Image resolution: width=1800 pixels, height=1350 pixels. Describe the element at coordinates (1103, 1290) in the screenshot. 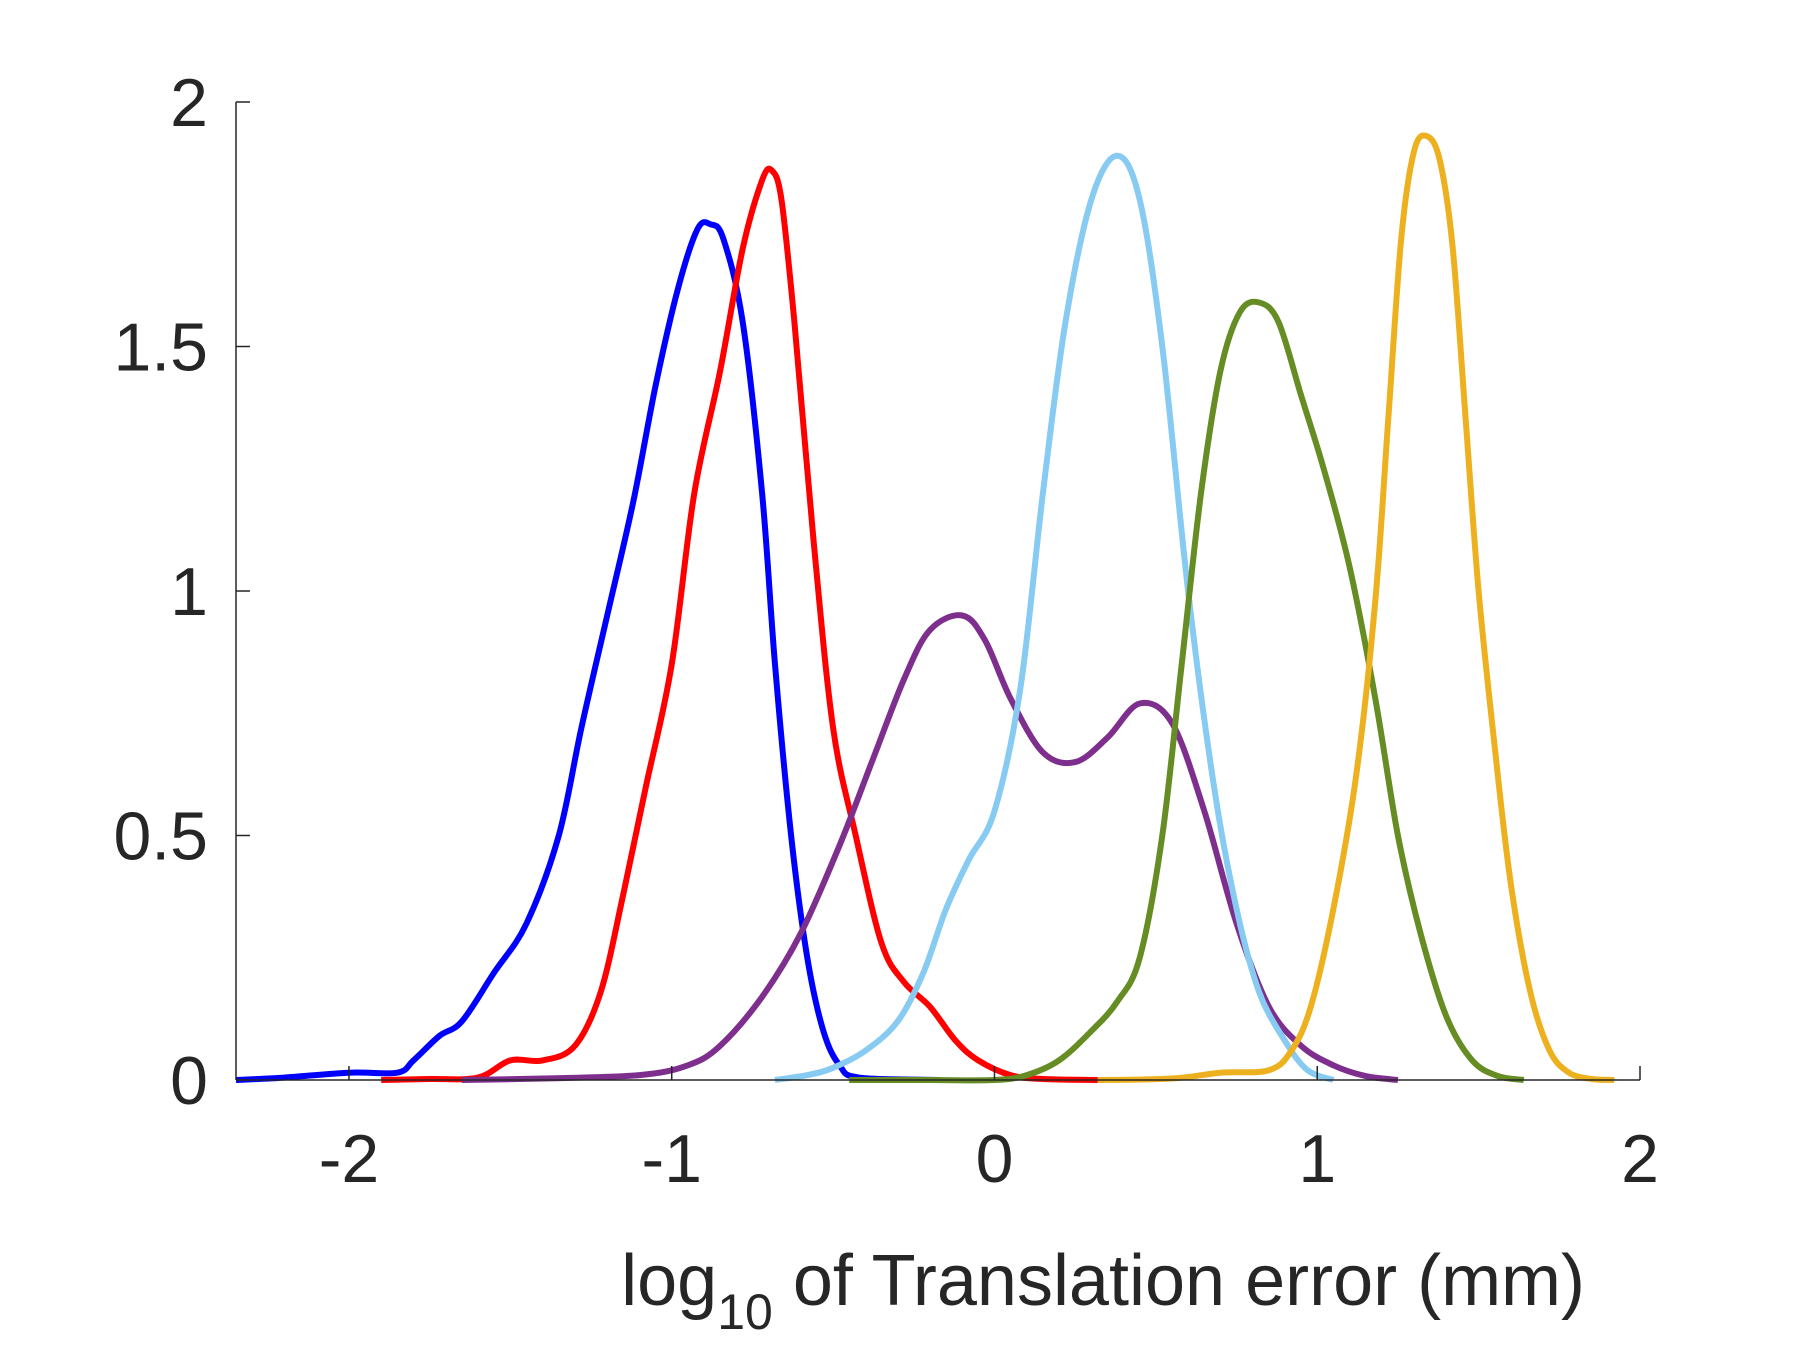

I see `x-axis-title: log10 of Translation error (mm)` at that location.